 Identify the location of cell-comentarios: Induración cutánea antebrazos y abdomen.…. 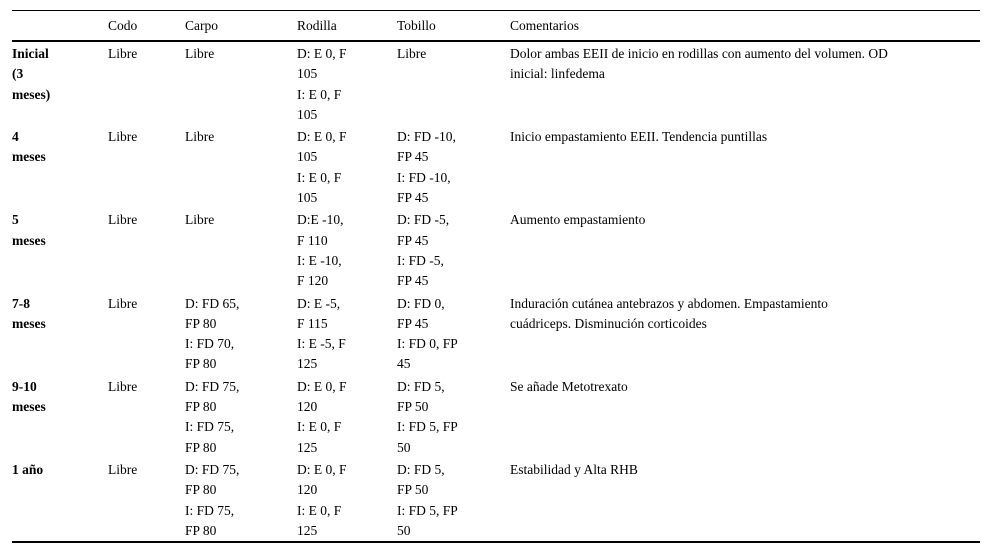
(669, 313).